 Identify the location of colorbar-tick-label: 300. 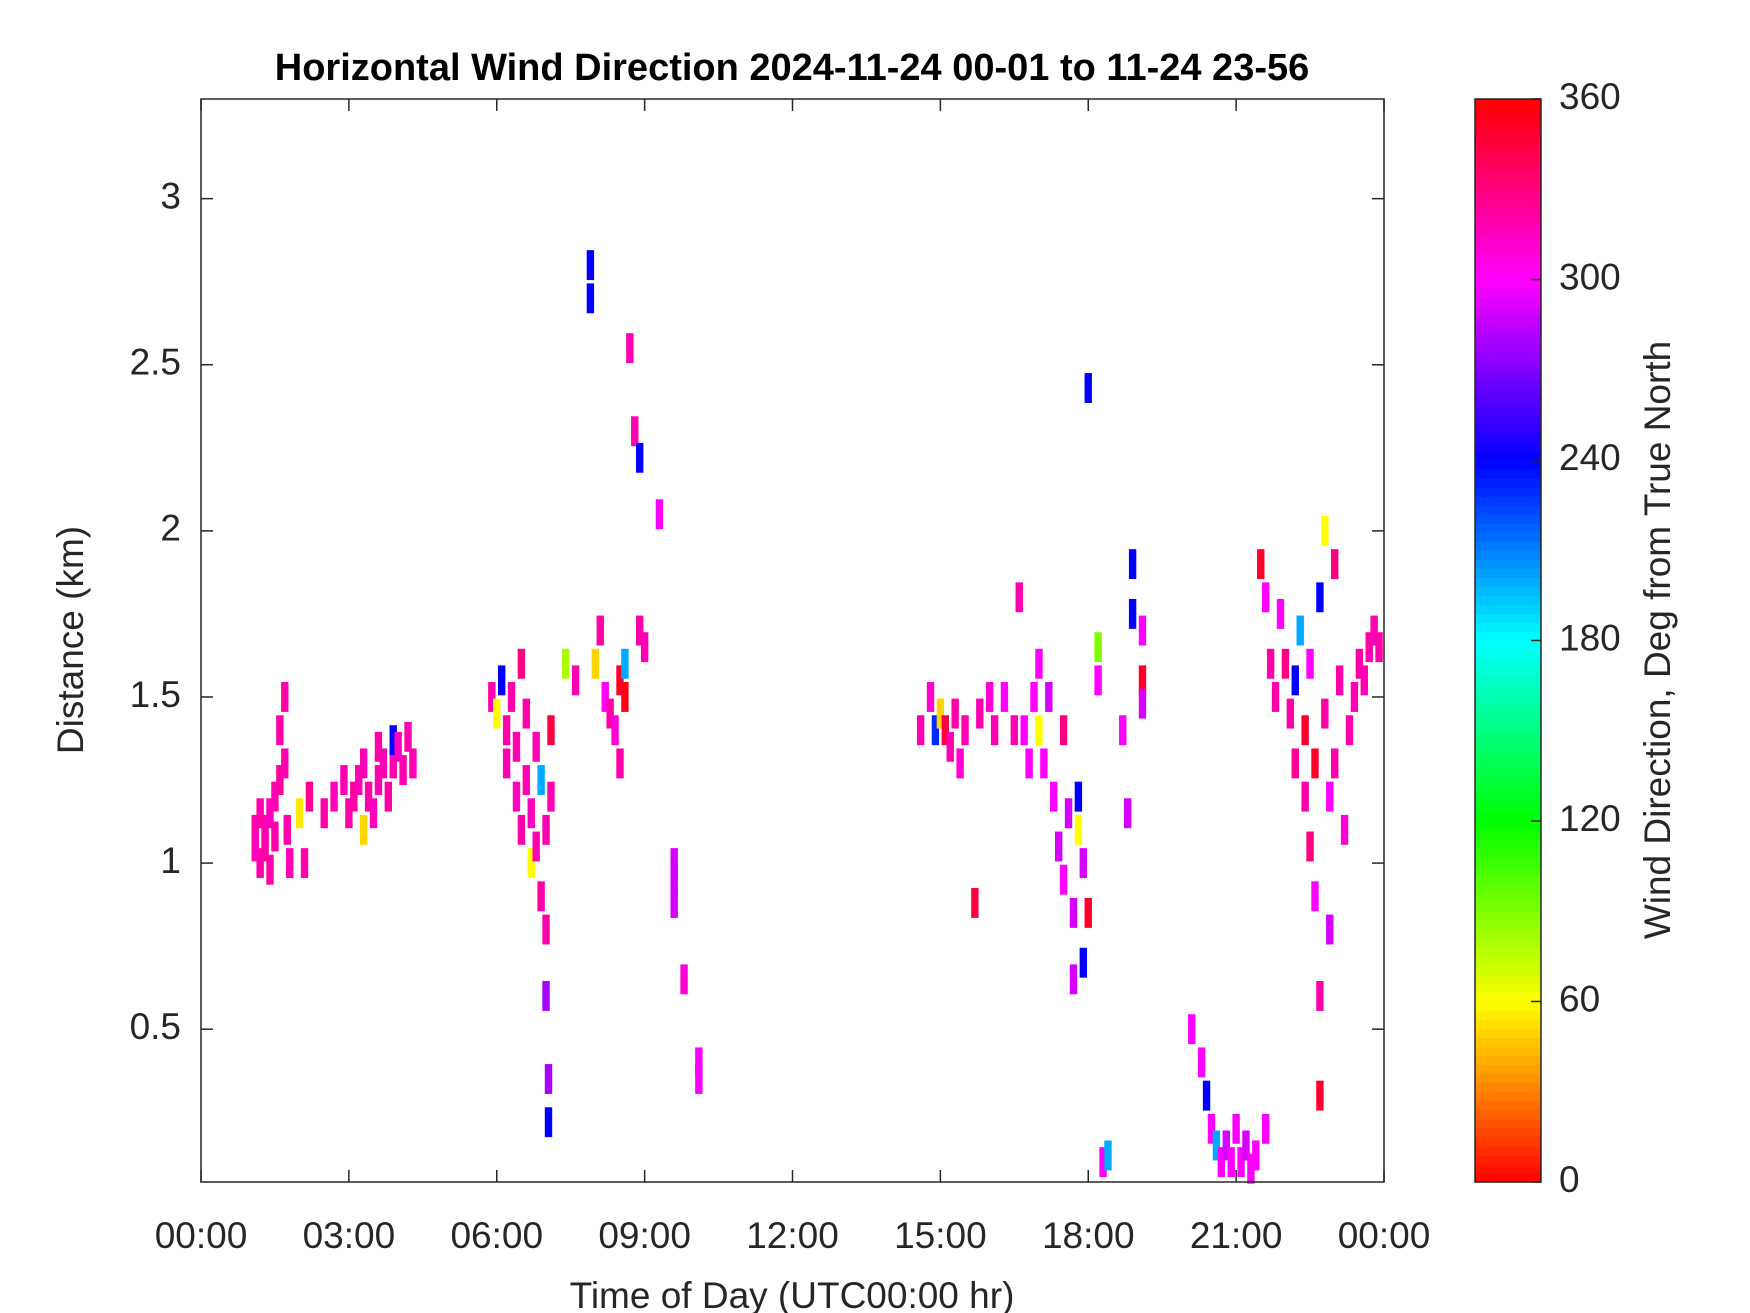
(1590, 276).